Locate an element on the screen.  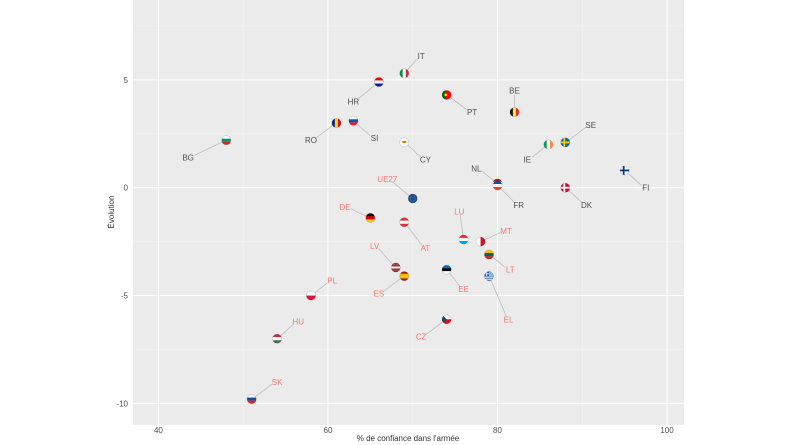
label-se: SE is located at coordinates (590, 125).